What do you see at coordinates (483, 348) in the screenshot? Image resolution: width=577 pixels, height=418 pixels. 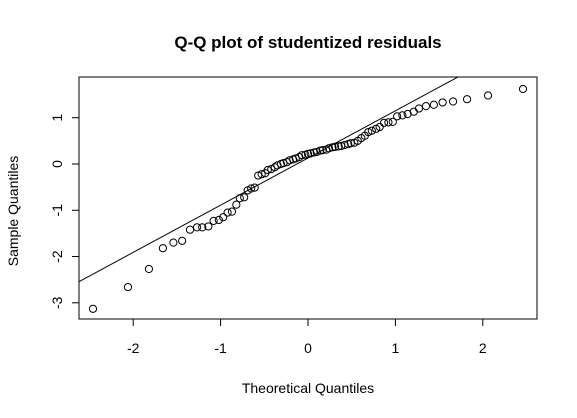 I see `x-tick-label: 2` at bounding box center [483, 348].